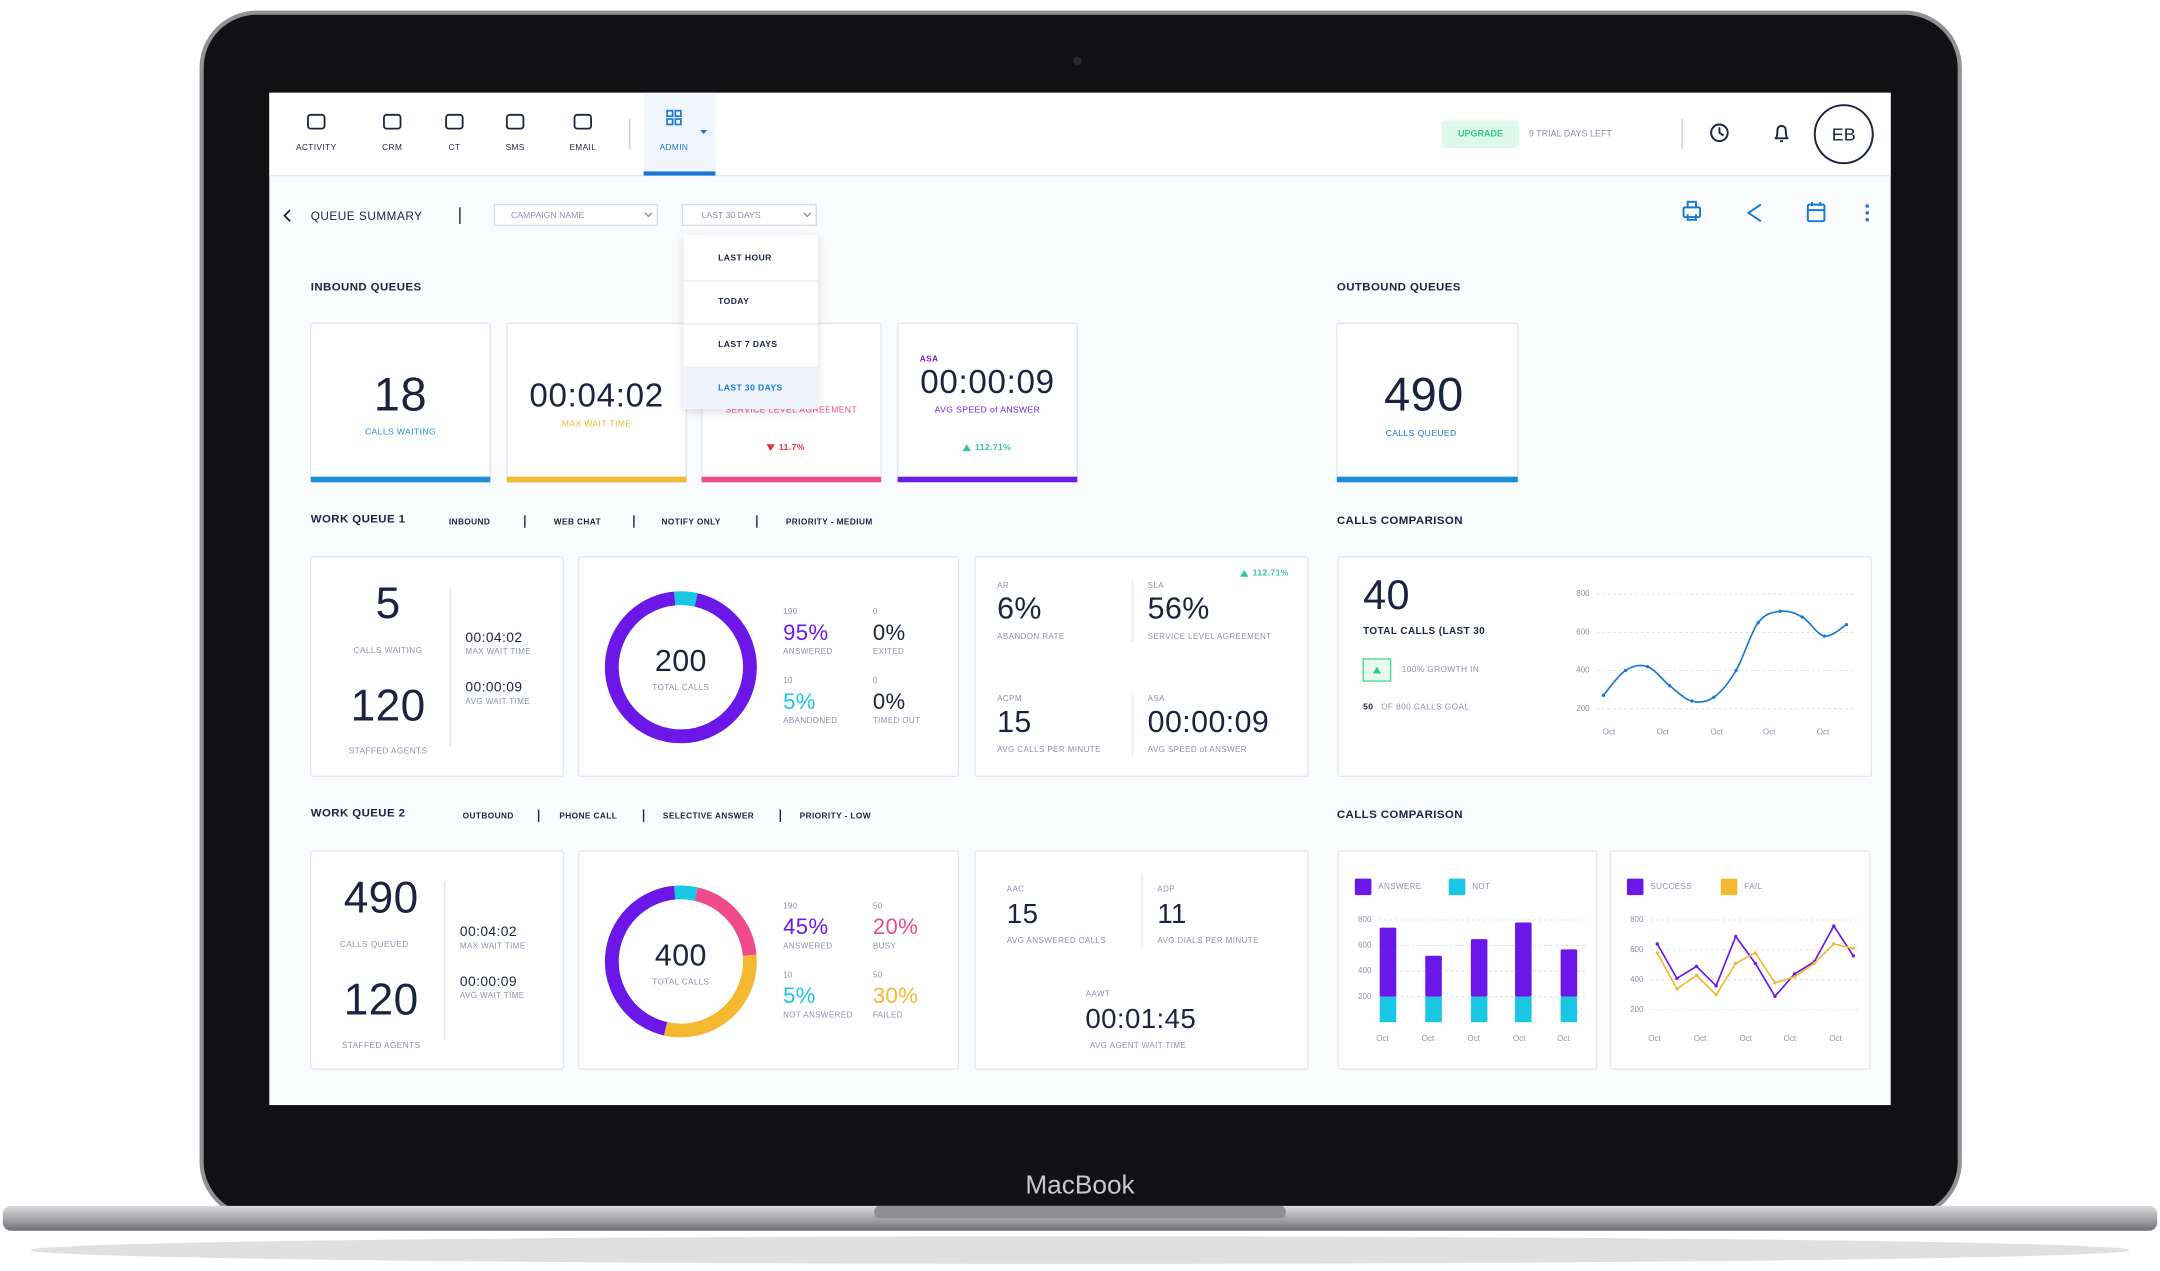  Describe the element at coordinates (1179, 609) in the screenshot. I see `metric-value: 56%` at that location.